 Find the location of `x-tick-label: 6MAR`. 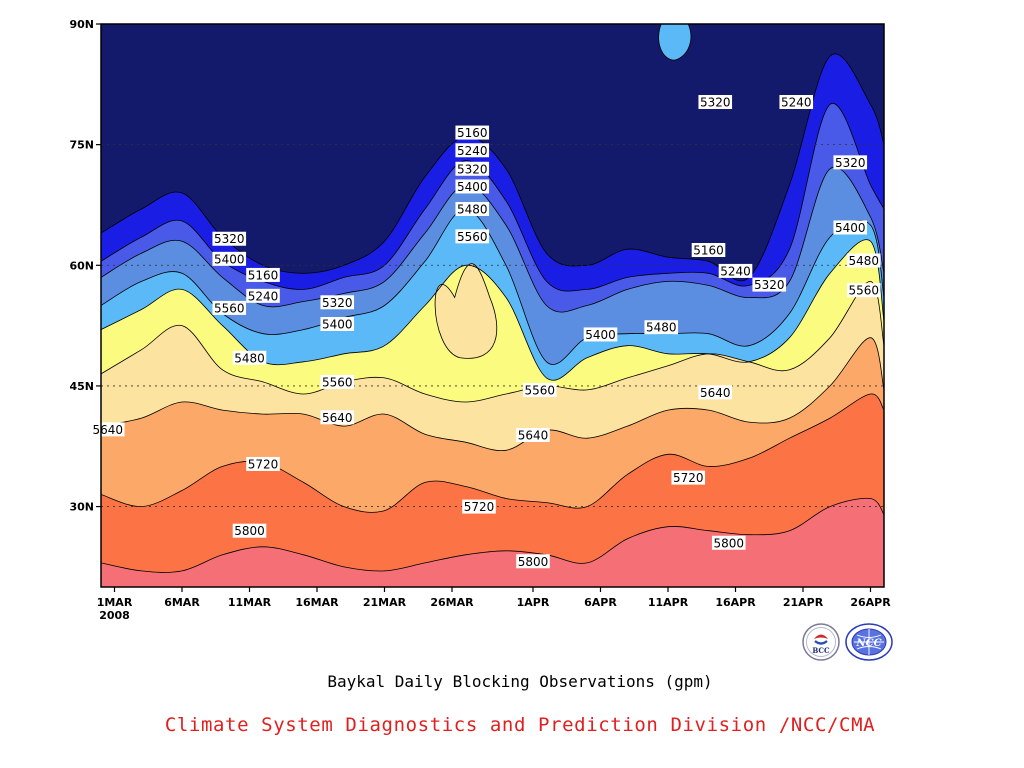

x-tick-label: 6MAR is located at coordinates (182, 602).